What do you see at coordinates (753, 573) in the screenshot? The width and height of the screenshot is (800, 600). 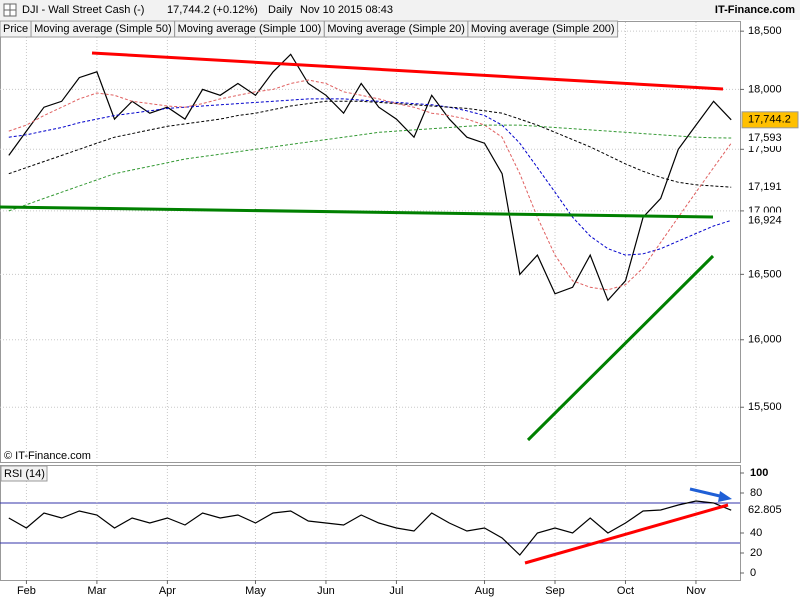 I see `y2-tick-label: 0` at bounding box center [753, 573].